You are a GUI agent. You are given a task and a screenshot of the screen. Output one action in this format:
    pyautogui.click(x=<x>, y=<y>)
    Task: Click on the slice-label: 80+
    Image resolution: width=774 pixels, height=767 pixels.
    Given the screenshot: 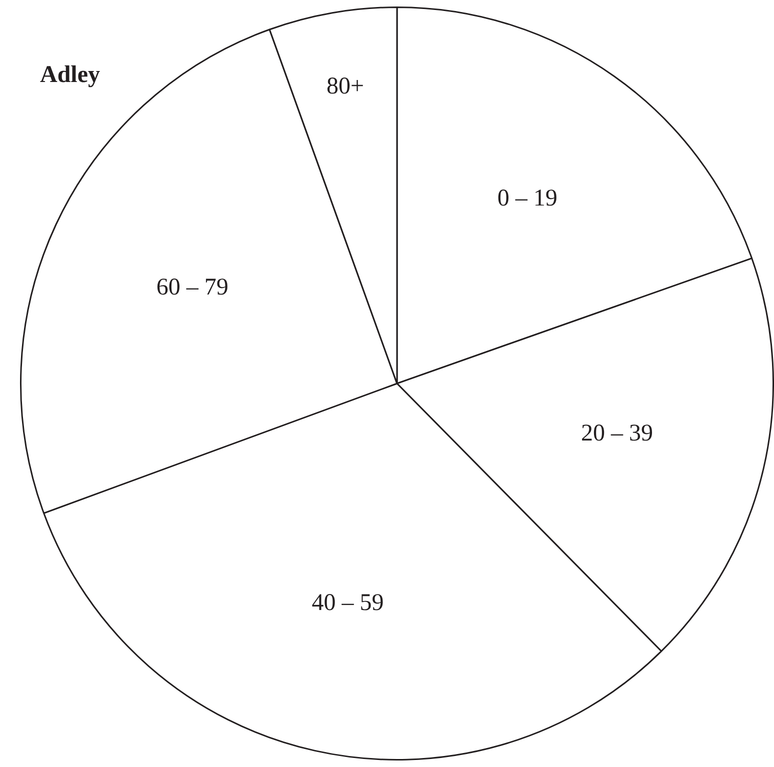 What is the action you would take?
    pyautogui.click(x=345, y=86)
    